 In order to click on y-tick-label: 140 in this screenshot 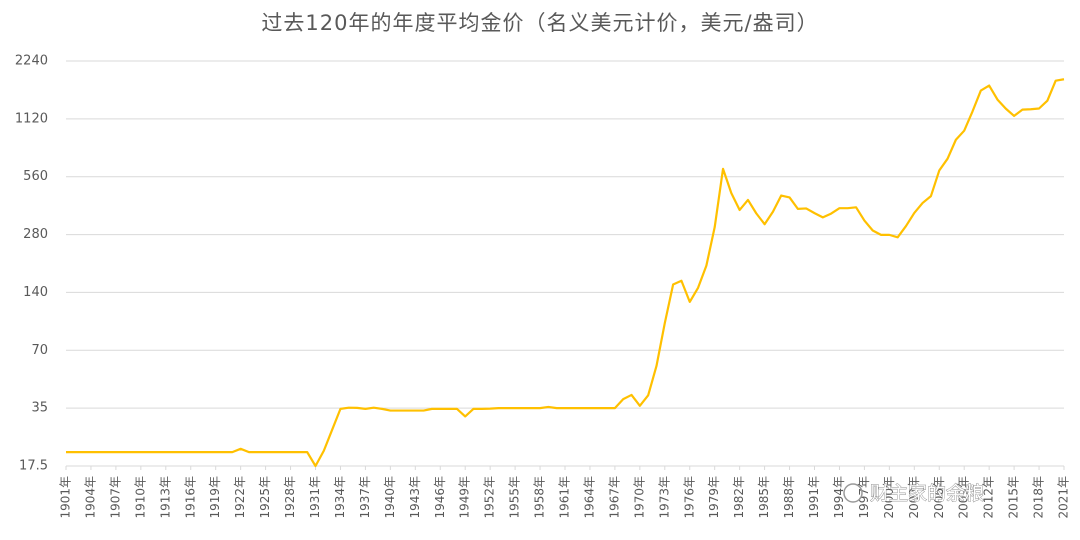, I will do `click(35, 292)`.